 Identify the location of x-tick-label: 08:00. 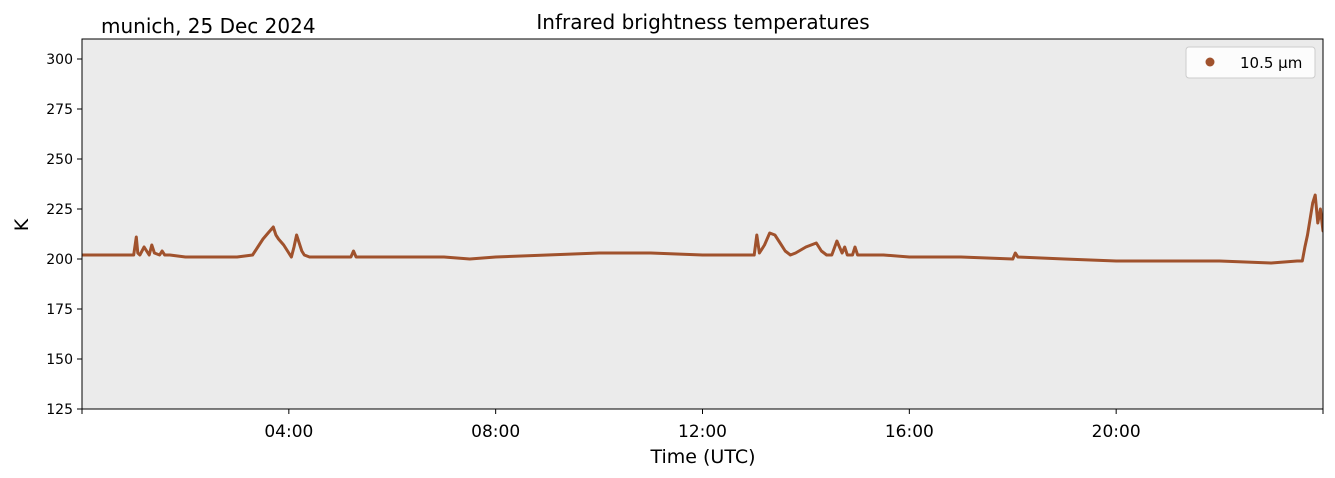
(495, 432).